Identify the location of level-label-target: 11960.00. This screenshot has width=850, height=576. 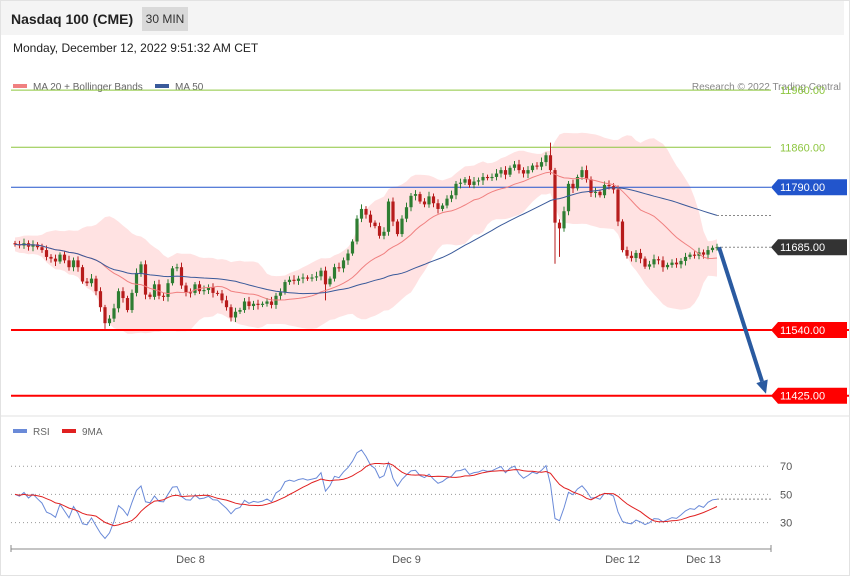
(802, 91).